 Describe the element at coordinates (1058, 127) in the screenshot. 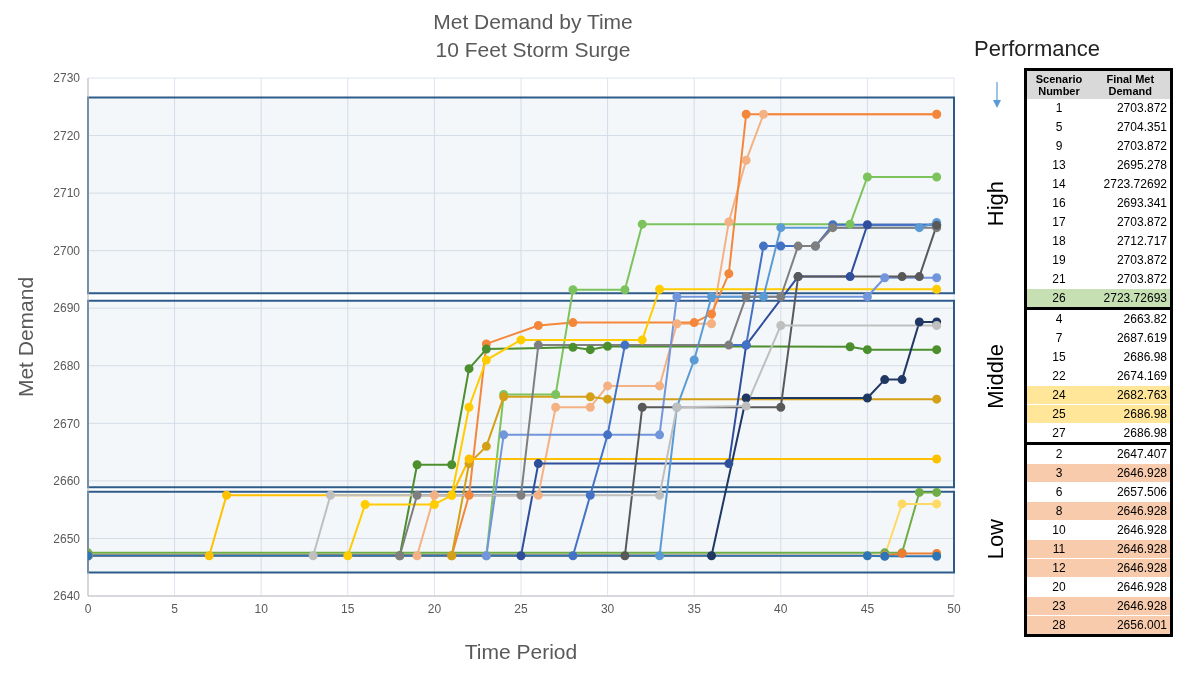

I see `category-label: 5` at that location.